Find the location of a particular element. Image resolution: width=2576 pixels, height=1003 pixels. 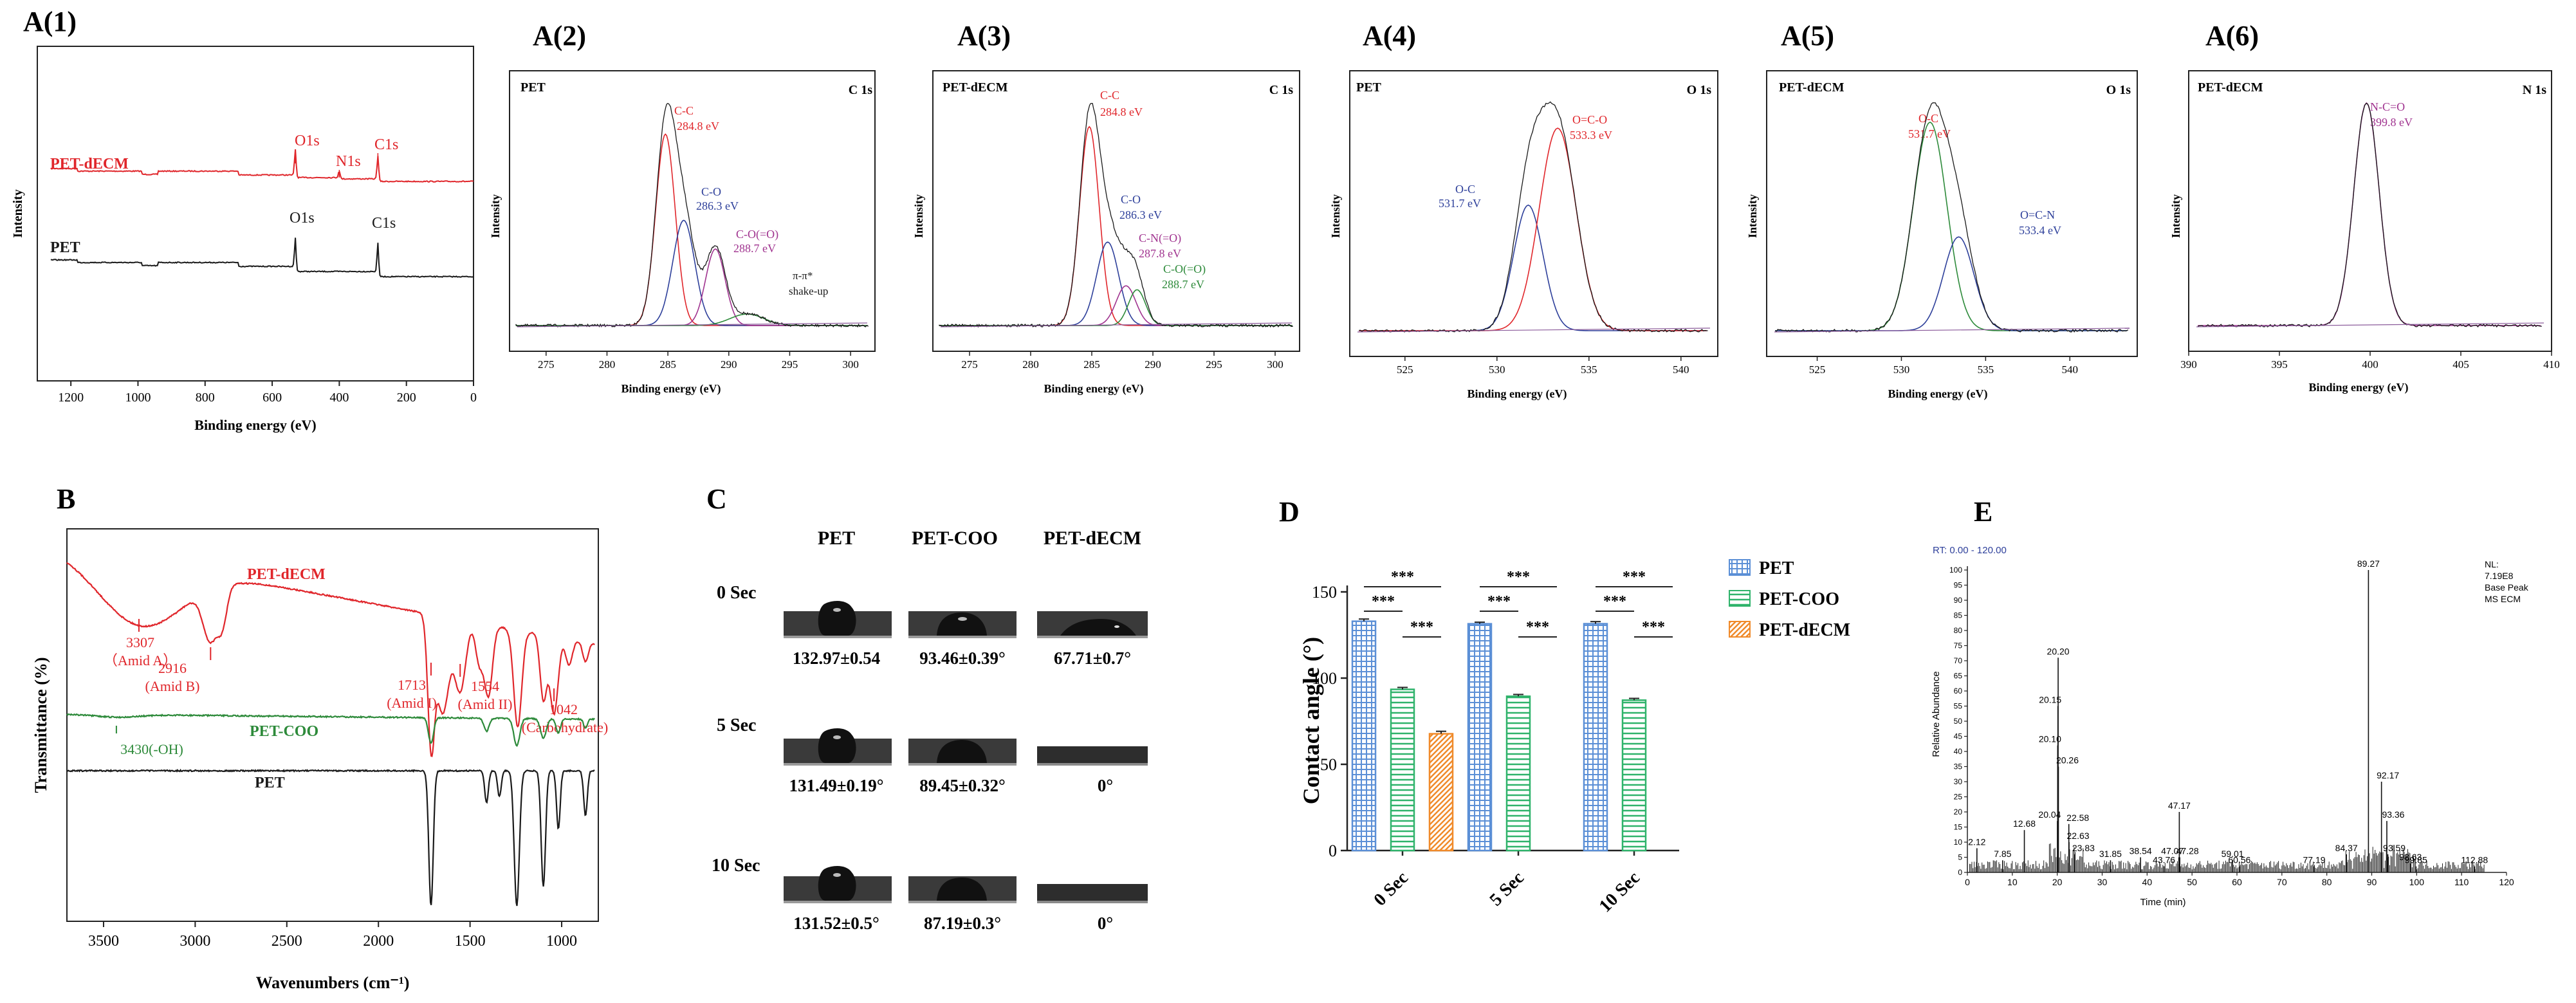

e-ytick-label-9: 45 is located at coordinates (1958, 736).